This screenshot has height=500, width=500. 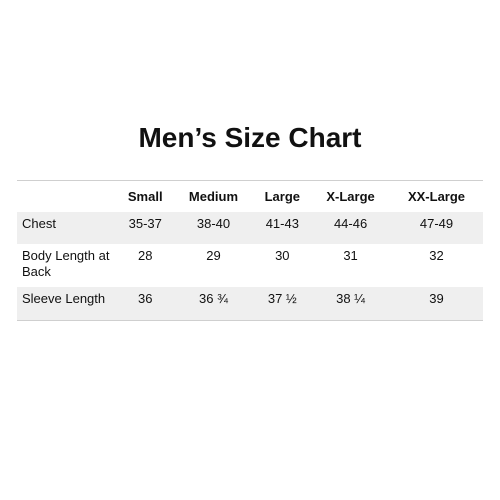 I want to click on table-cell: 36 ¾, so click(x=213, y=304).